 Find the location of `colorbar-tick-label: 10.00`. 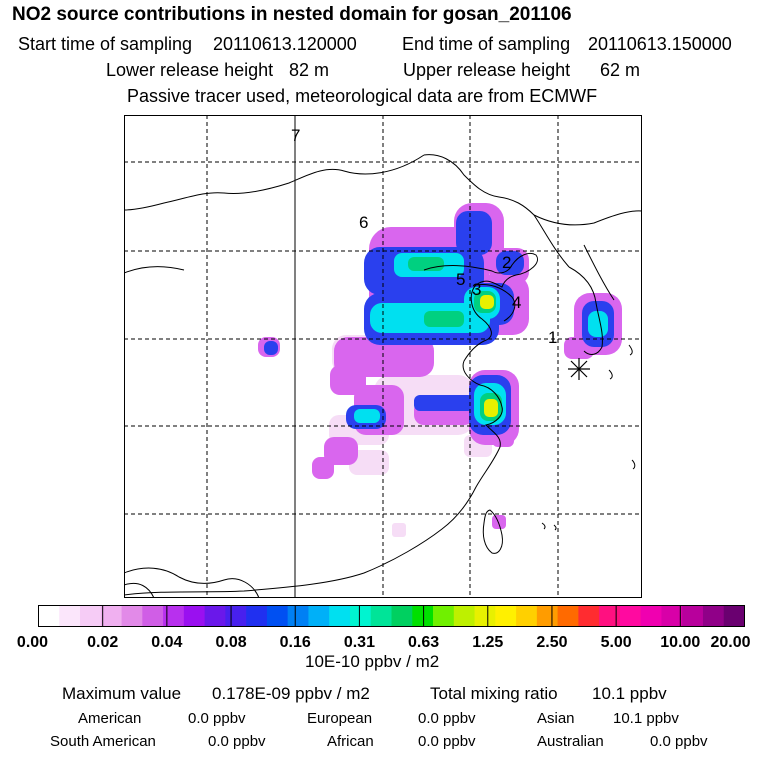

colorbar-tick-label: 10.00 is located at coordinates (680, 642).